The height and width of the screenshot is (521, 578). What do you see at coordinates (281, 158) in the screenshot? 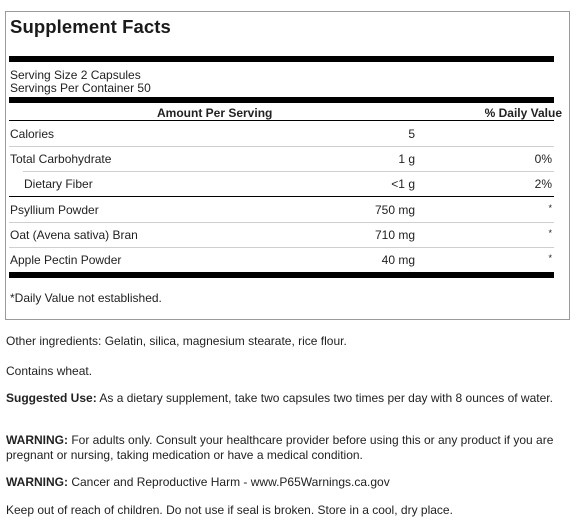
I see `table-row: Total Carbohydrate 1 g 0%` at bounding box center [281, 158].